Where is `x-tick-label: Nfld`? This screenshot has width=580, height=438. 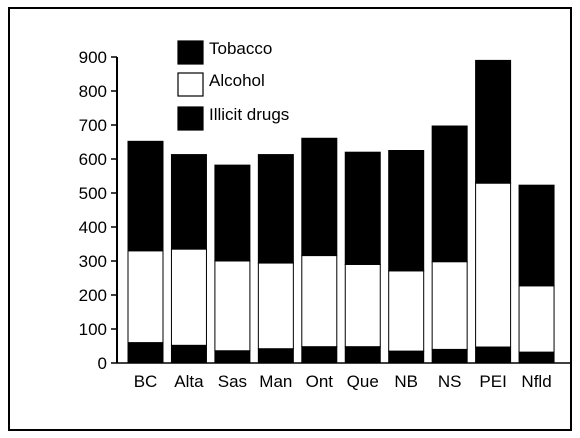 x-tick-label: Nfld is located at coordinates (536, 381).